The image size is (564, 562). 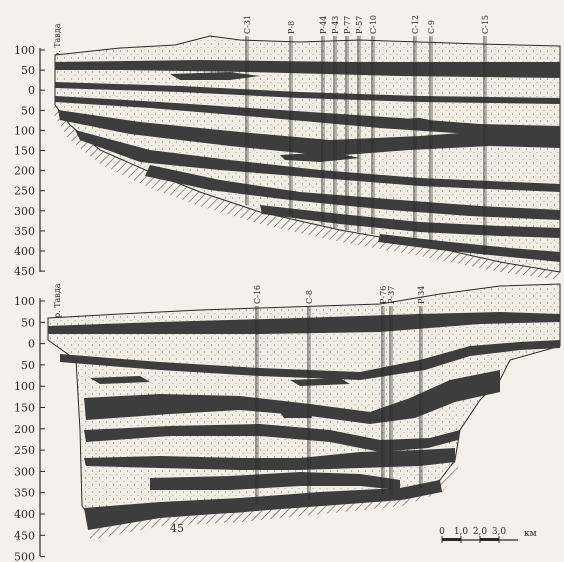 I want to click on top-tick-label: 450, so click(x=24, y=271).